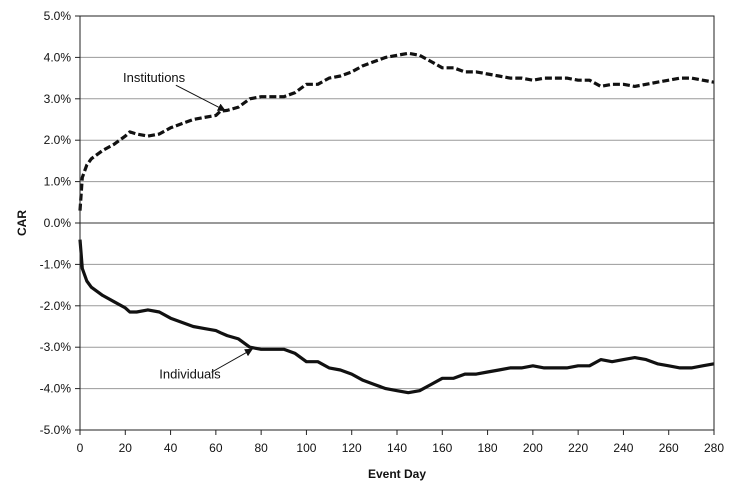 Image resolution: width=750 pixels, height=491 pixels. Describe the element at coordinates (58, 57) in the screenshot. I see `y-tick-label: 4.0%` at that location.